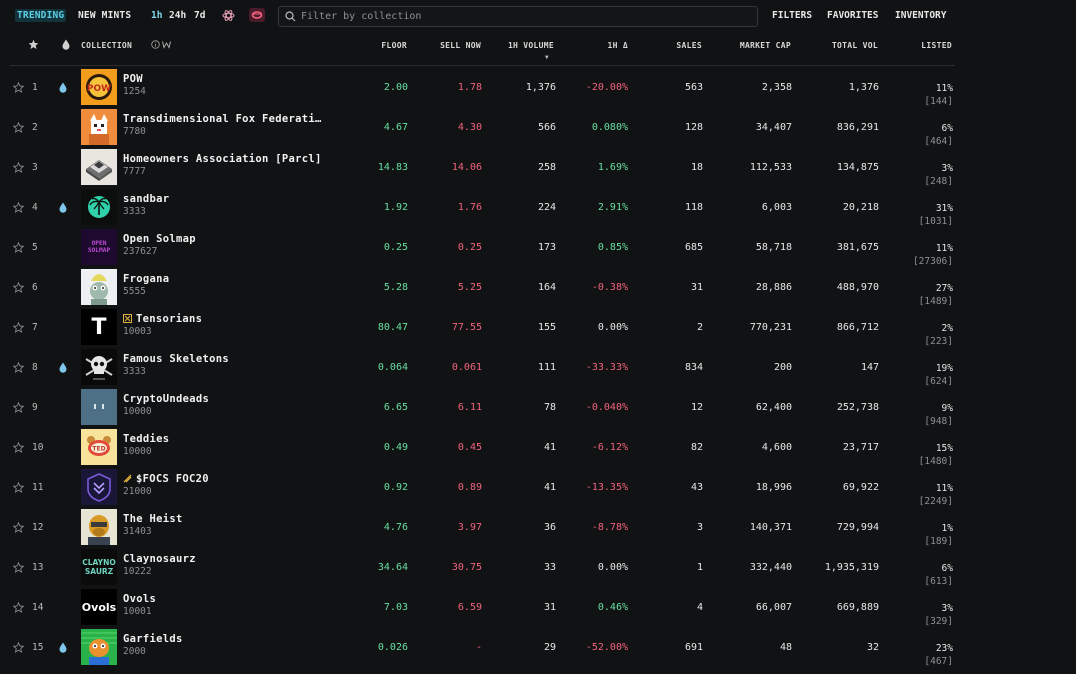 This screenshot has width=1076, height=674. I want to click on sell-now-price: 6.59, so click(469, 607).